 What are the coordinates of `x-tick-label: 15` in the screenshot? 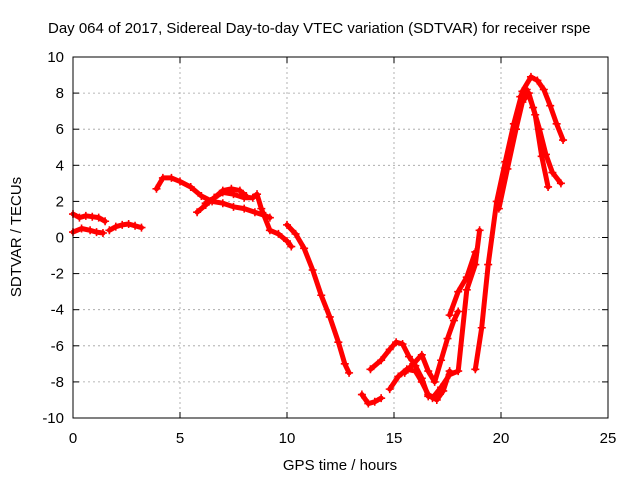 It's located at (394, 438).